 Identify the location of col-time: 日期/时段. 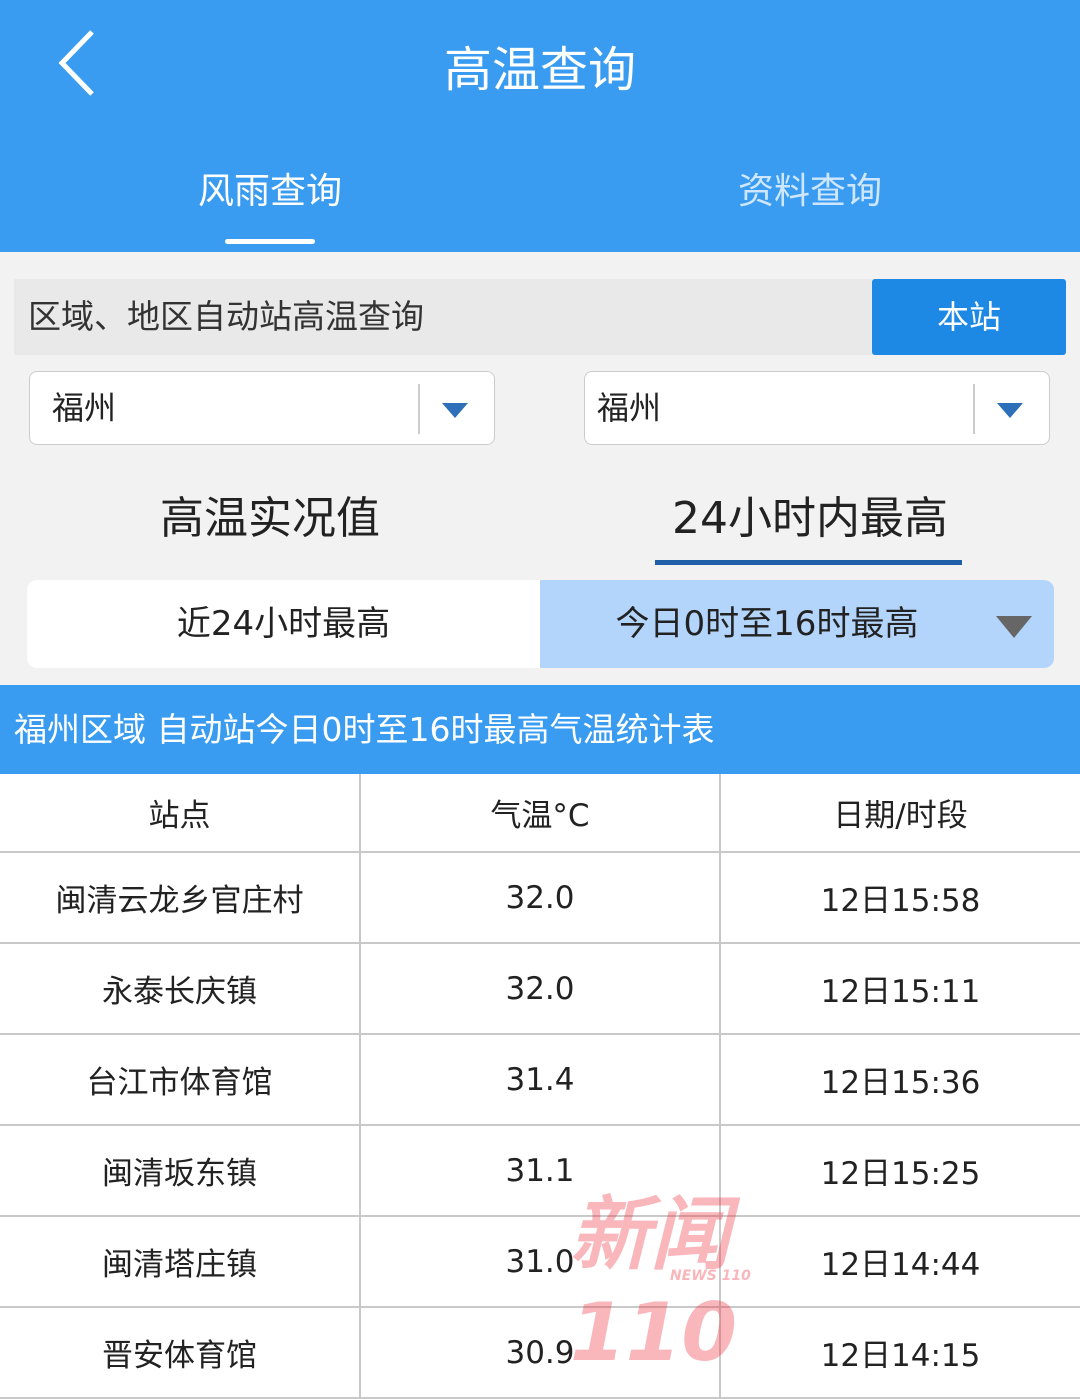
(899, 813).